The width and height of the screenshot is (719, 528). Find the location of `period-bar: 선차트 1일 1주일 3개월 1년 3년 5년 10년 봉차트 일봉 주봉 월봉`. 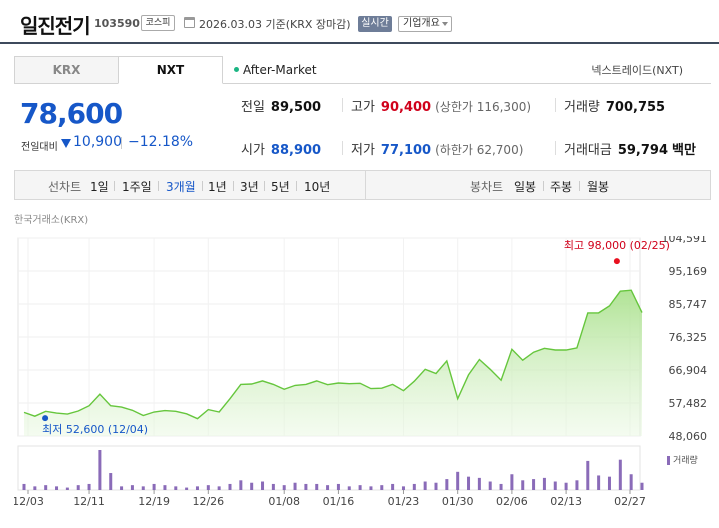

period-bar: 선차트 1일 1주일 3개월 1년 3년 5년 10년 봉차트 일봉 주봉 월봉 is located at coordinates (362, 185).